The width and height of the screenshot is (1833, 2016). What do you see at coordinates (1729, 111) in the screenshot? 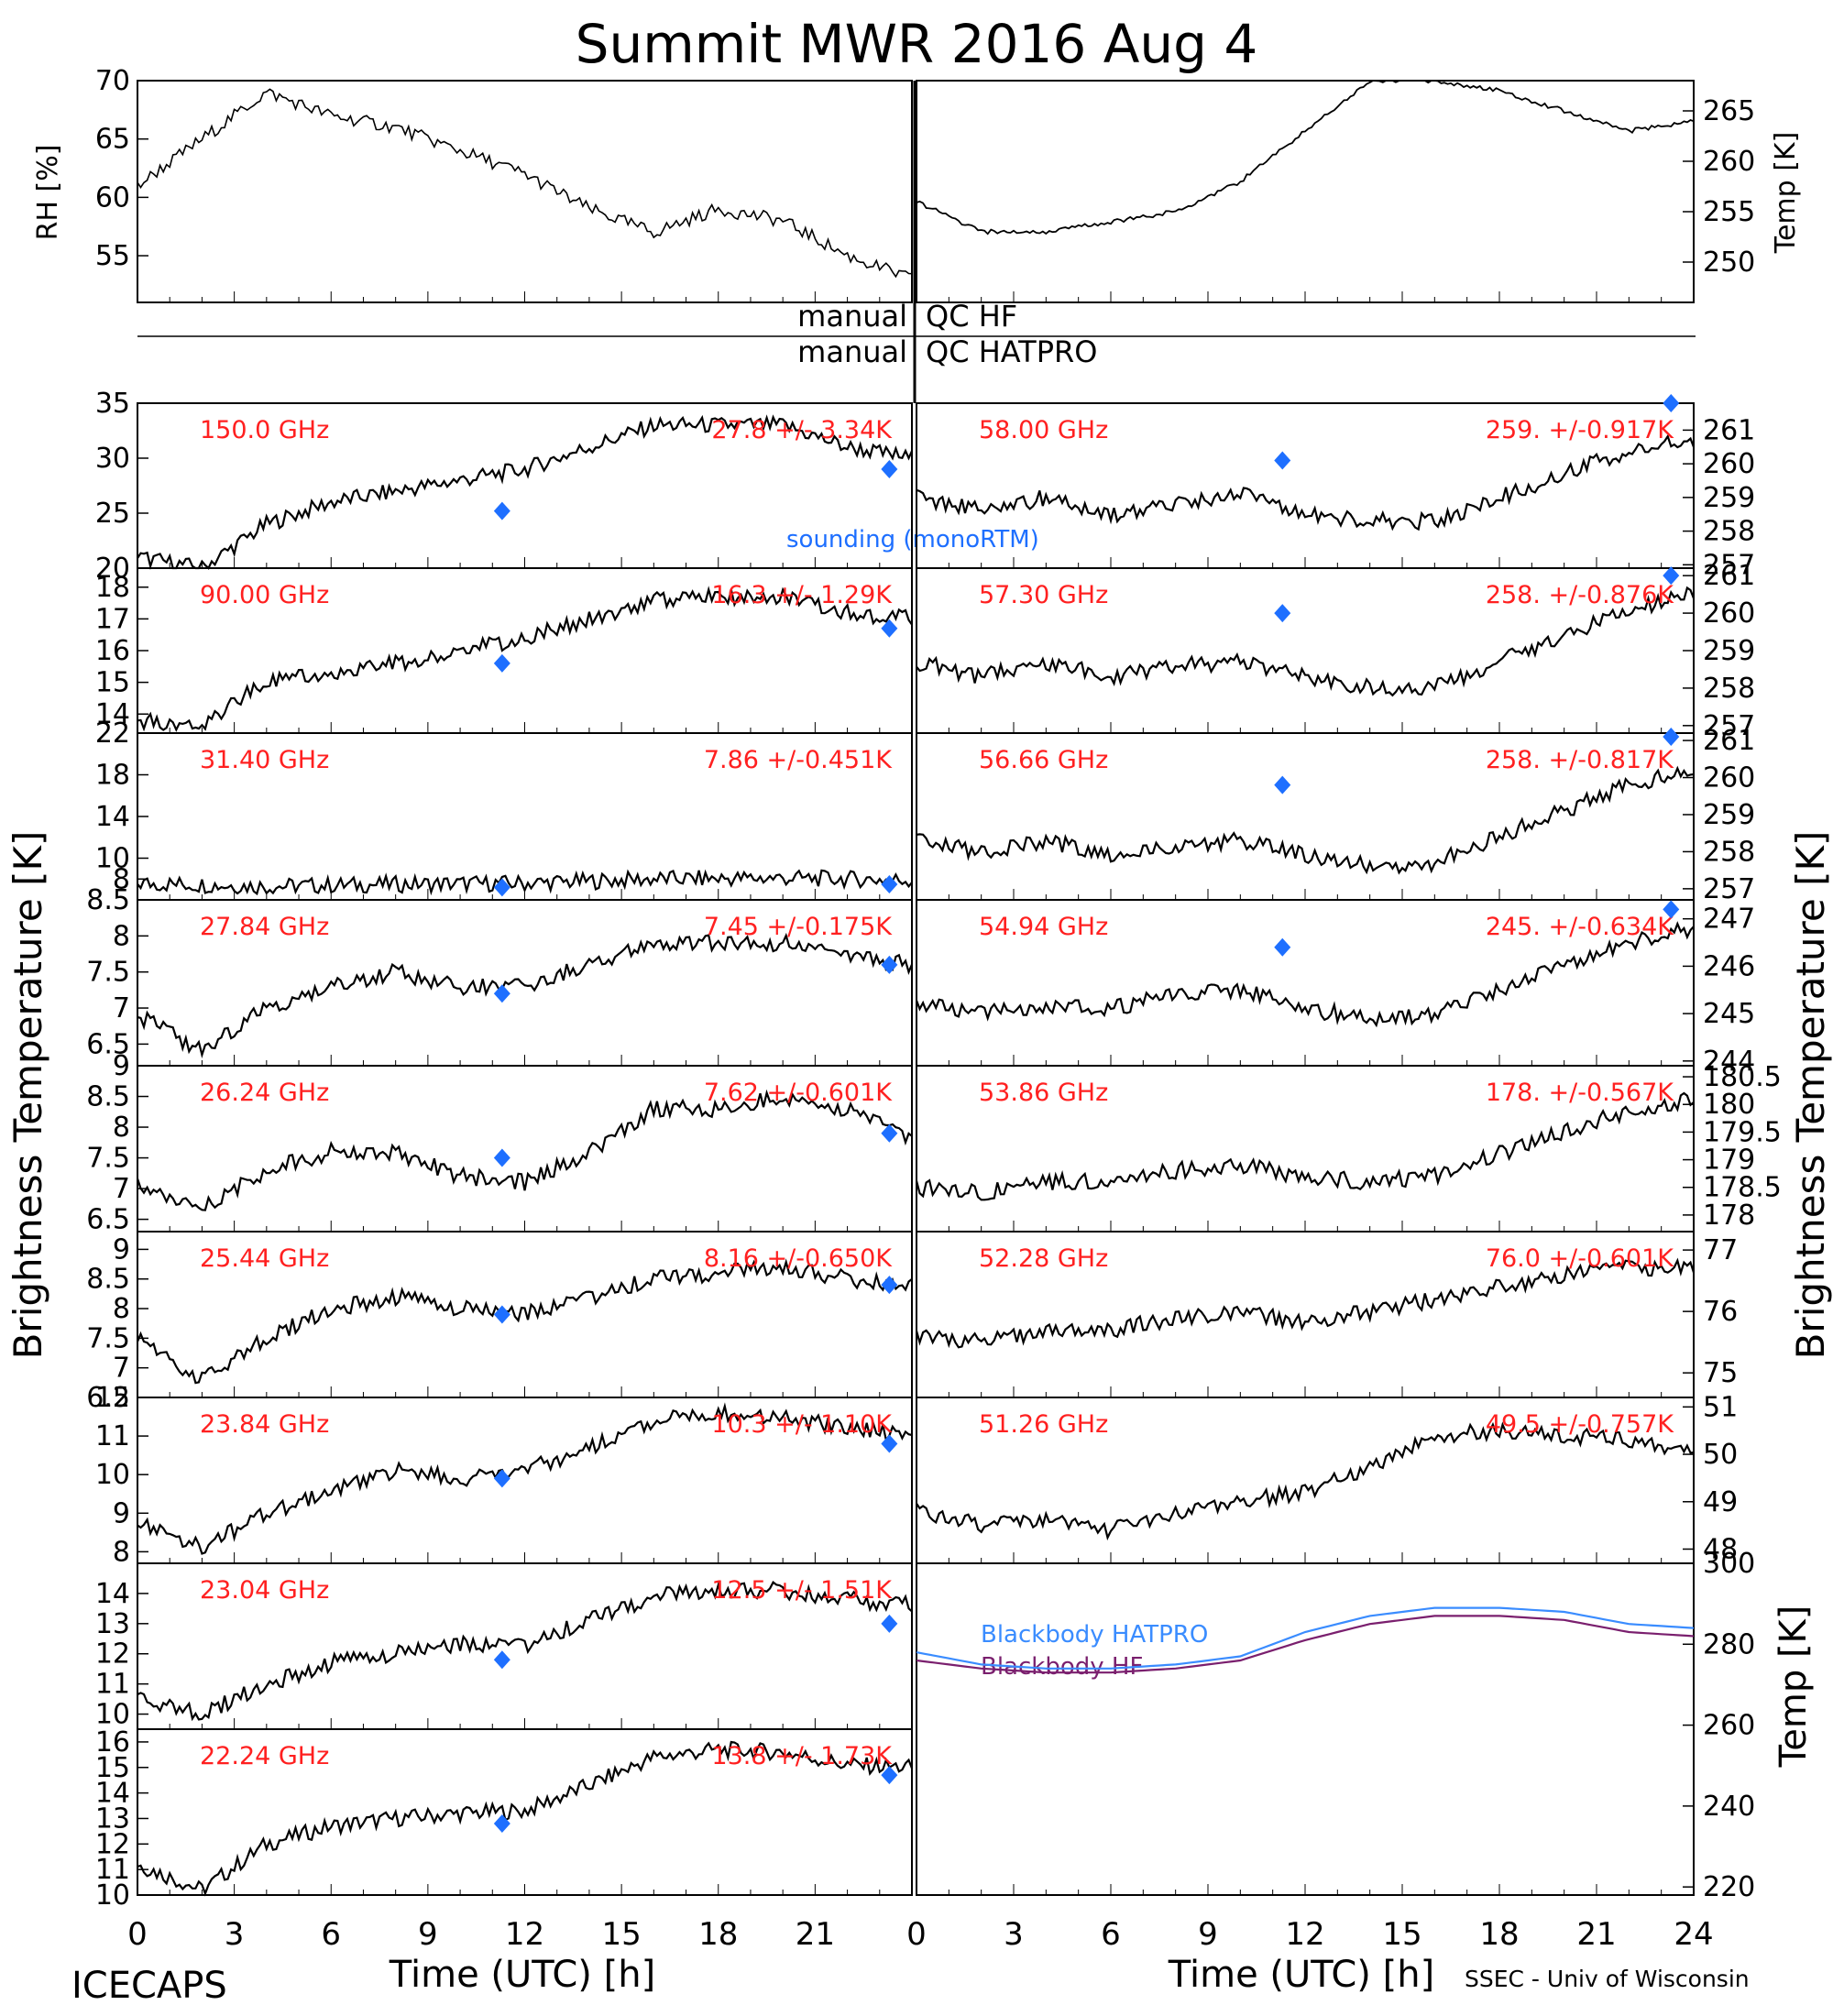
I see `ytick-label-temp-3: 265` at bounding box center [1729, 111].